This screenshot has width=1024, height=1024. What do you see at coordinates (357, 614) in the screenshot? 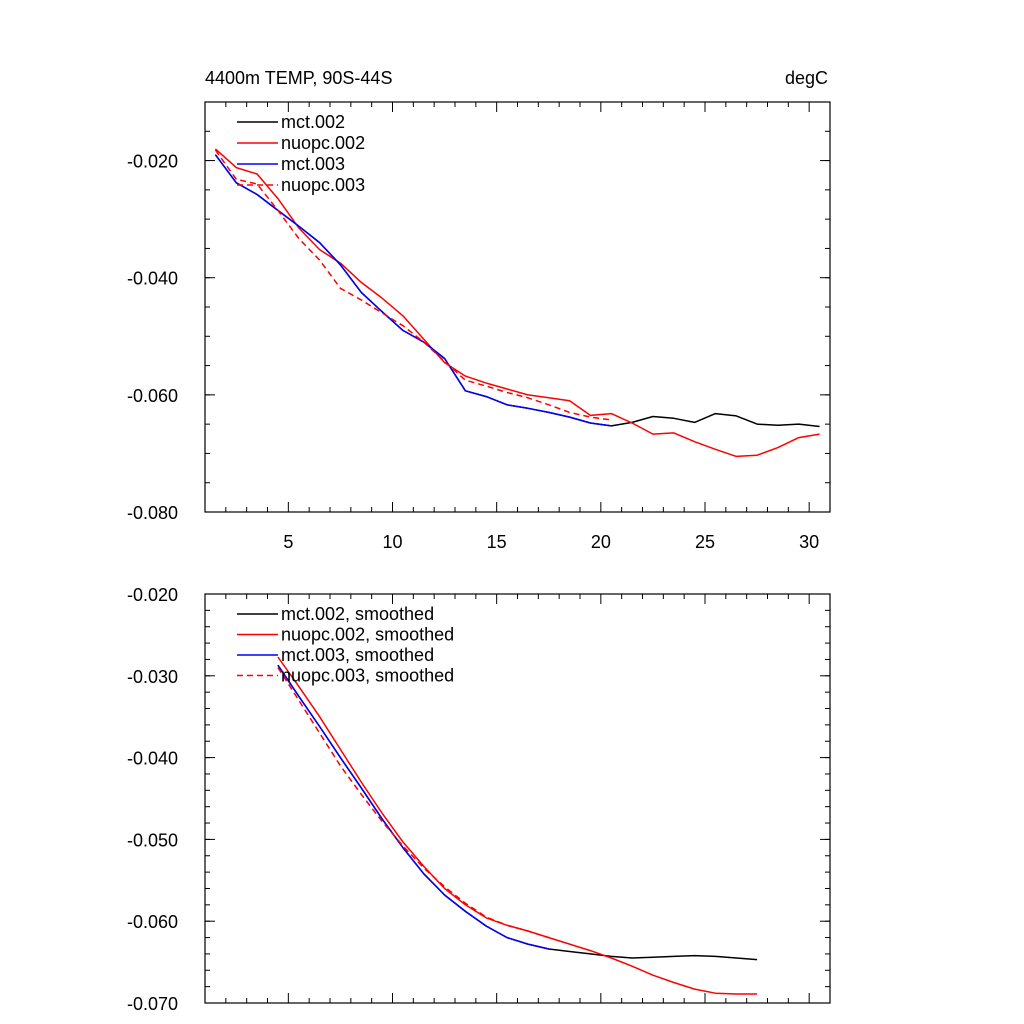
I see `legend-label: mct.002, smoothed` at bounding box center [357, 614].